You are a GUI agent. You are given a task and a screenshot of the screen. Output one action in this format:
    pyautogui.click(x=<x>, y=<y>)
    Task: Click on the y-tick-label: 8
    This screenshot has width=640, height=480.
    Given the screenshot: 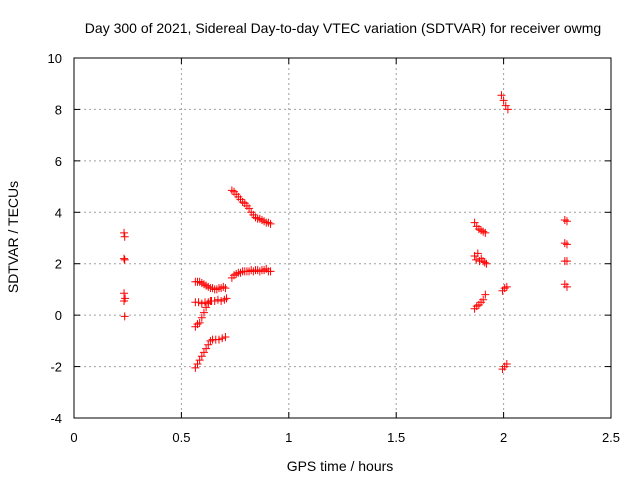 What is the action you would take?
    pyautogui.click(x=58, y=109)
    